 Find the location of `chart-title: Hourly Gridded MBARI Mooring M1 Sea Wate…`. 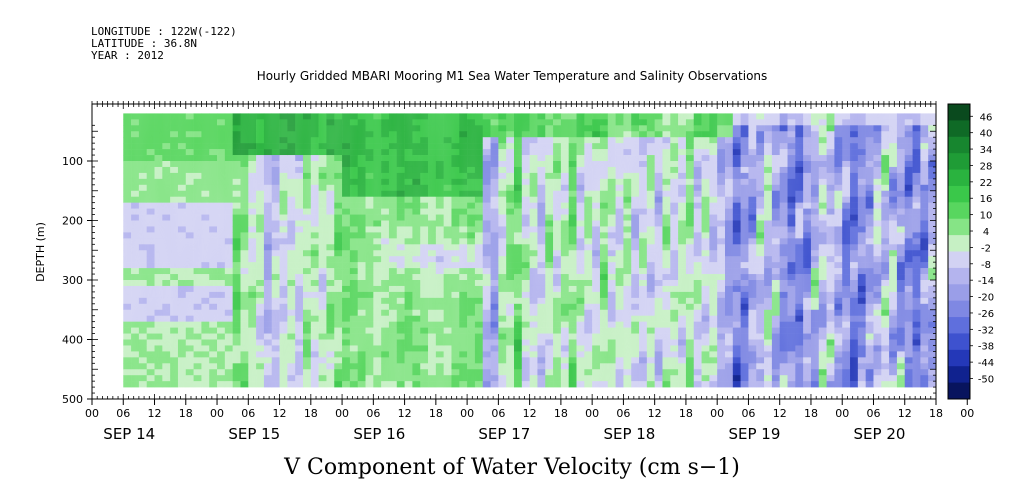

chart-title: Hourly Gridded MBARI Mooring M1 Sea Wate… is located at coordinates (512, 76).